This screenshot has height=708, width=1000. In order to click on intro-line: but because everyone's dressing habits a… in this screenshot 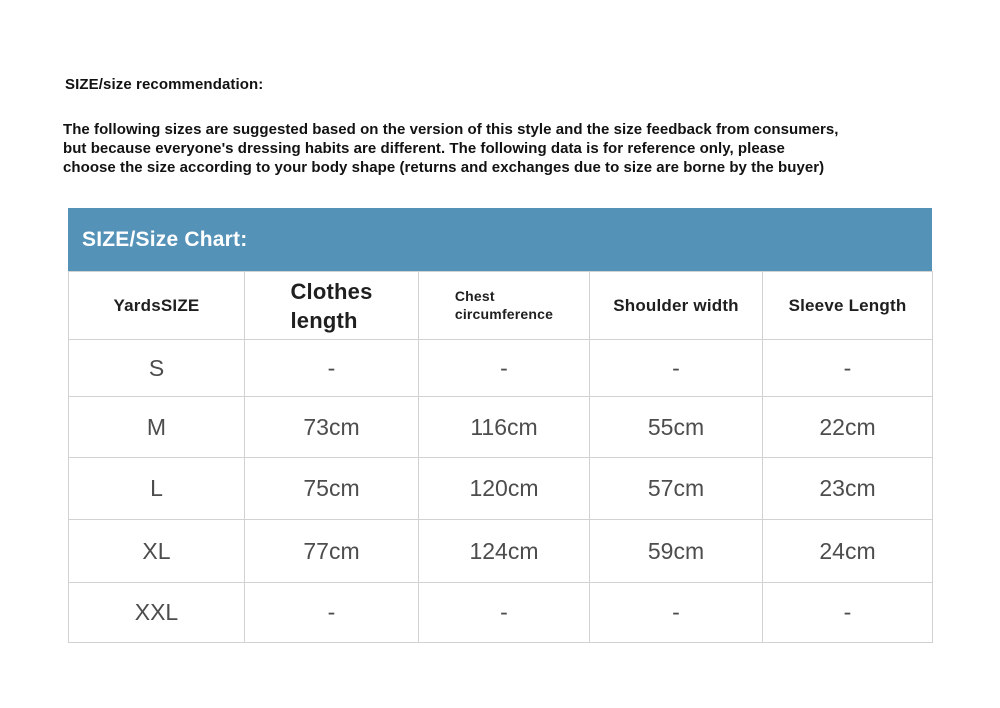, I will do `click(424, 148)`.